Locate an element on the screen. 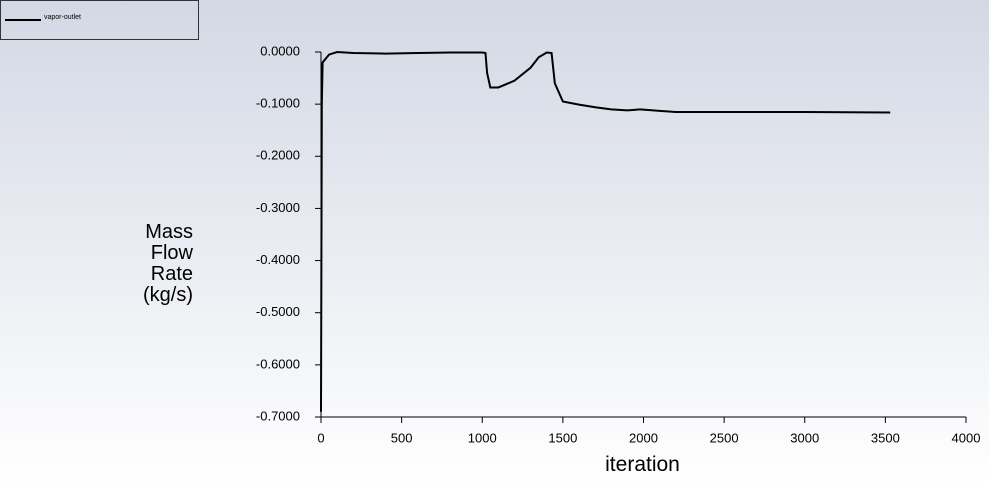 This screenshot has width=989, height=486. y-tick-label: -0.7000 is located at coordinates (278, 415).